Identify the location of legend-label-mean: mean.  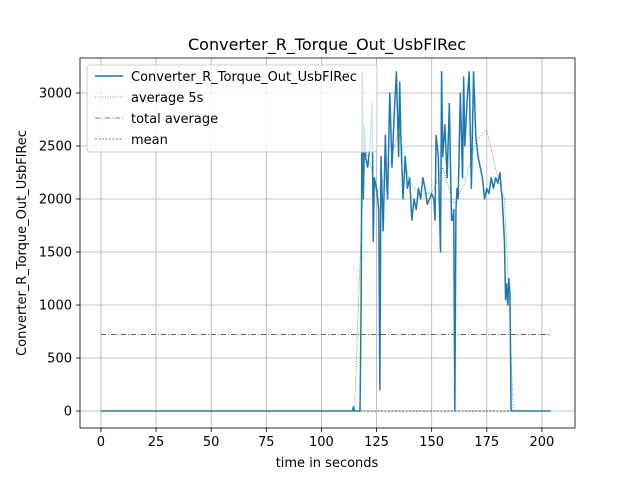
(149, 140).